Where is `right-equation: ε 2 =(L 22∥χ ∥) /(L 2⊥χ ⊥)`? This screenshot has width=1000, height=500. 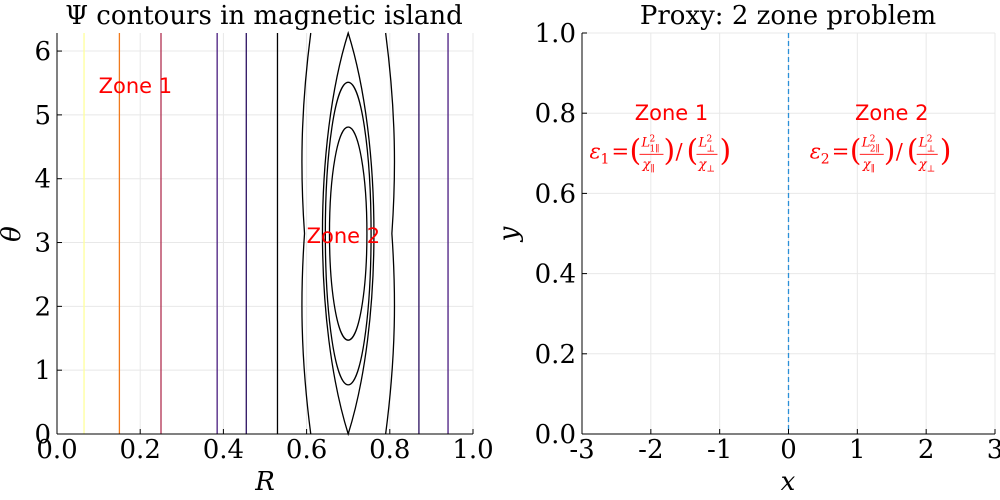 right-equation: ε 2 =(L 22∥χ ∥) /(L 2⊥χ ⊥) is located at coordinates (881, 153).